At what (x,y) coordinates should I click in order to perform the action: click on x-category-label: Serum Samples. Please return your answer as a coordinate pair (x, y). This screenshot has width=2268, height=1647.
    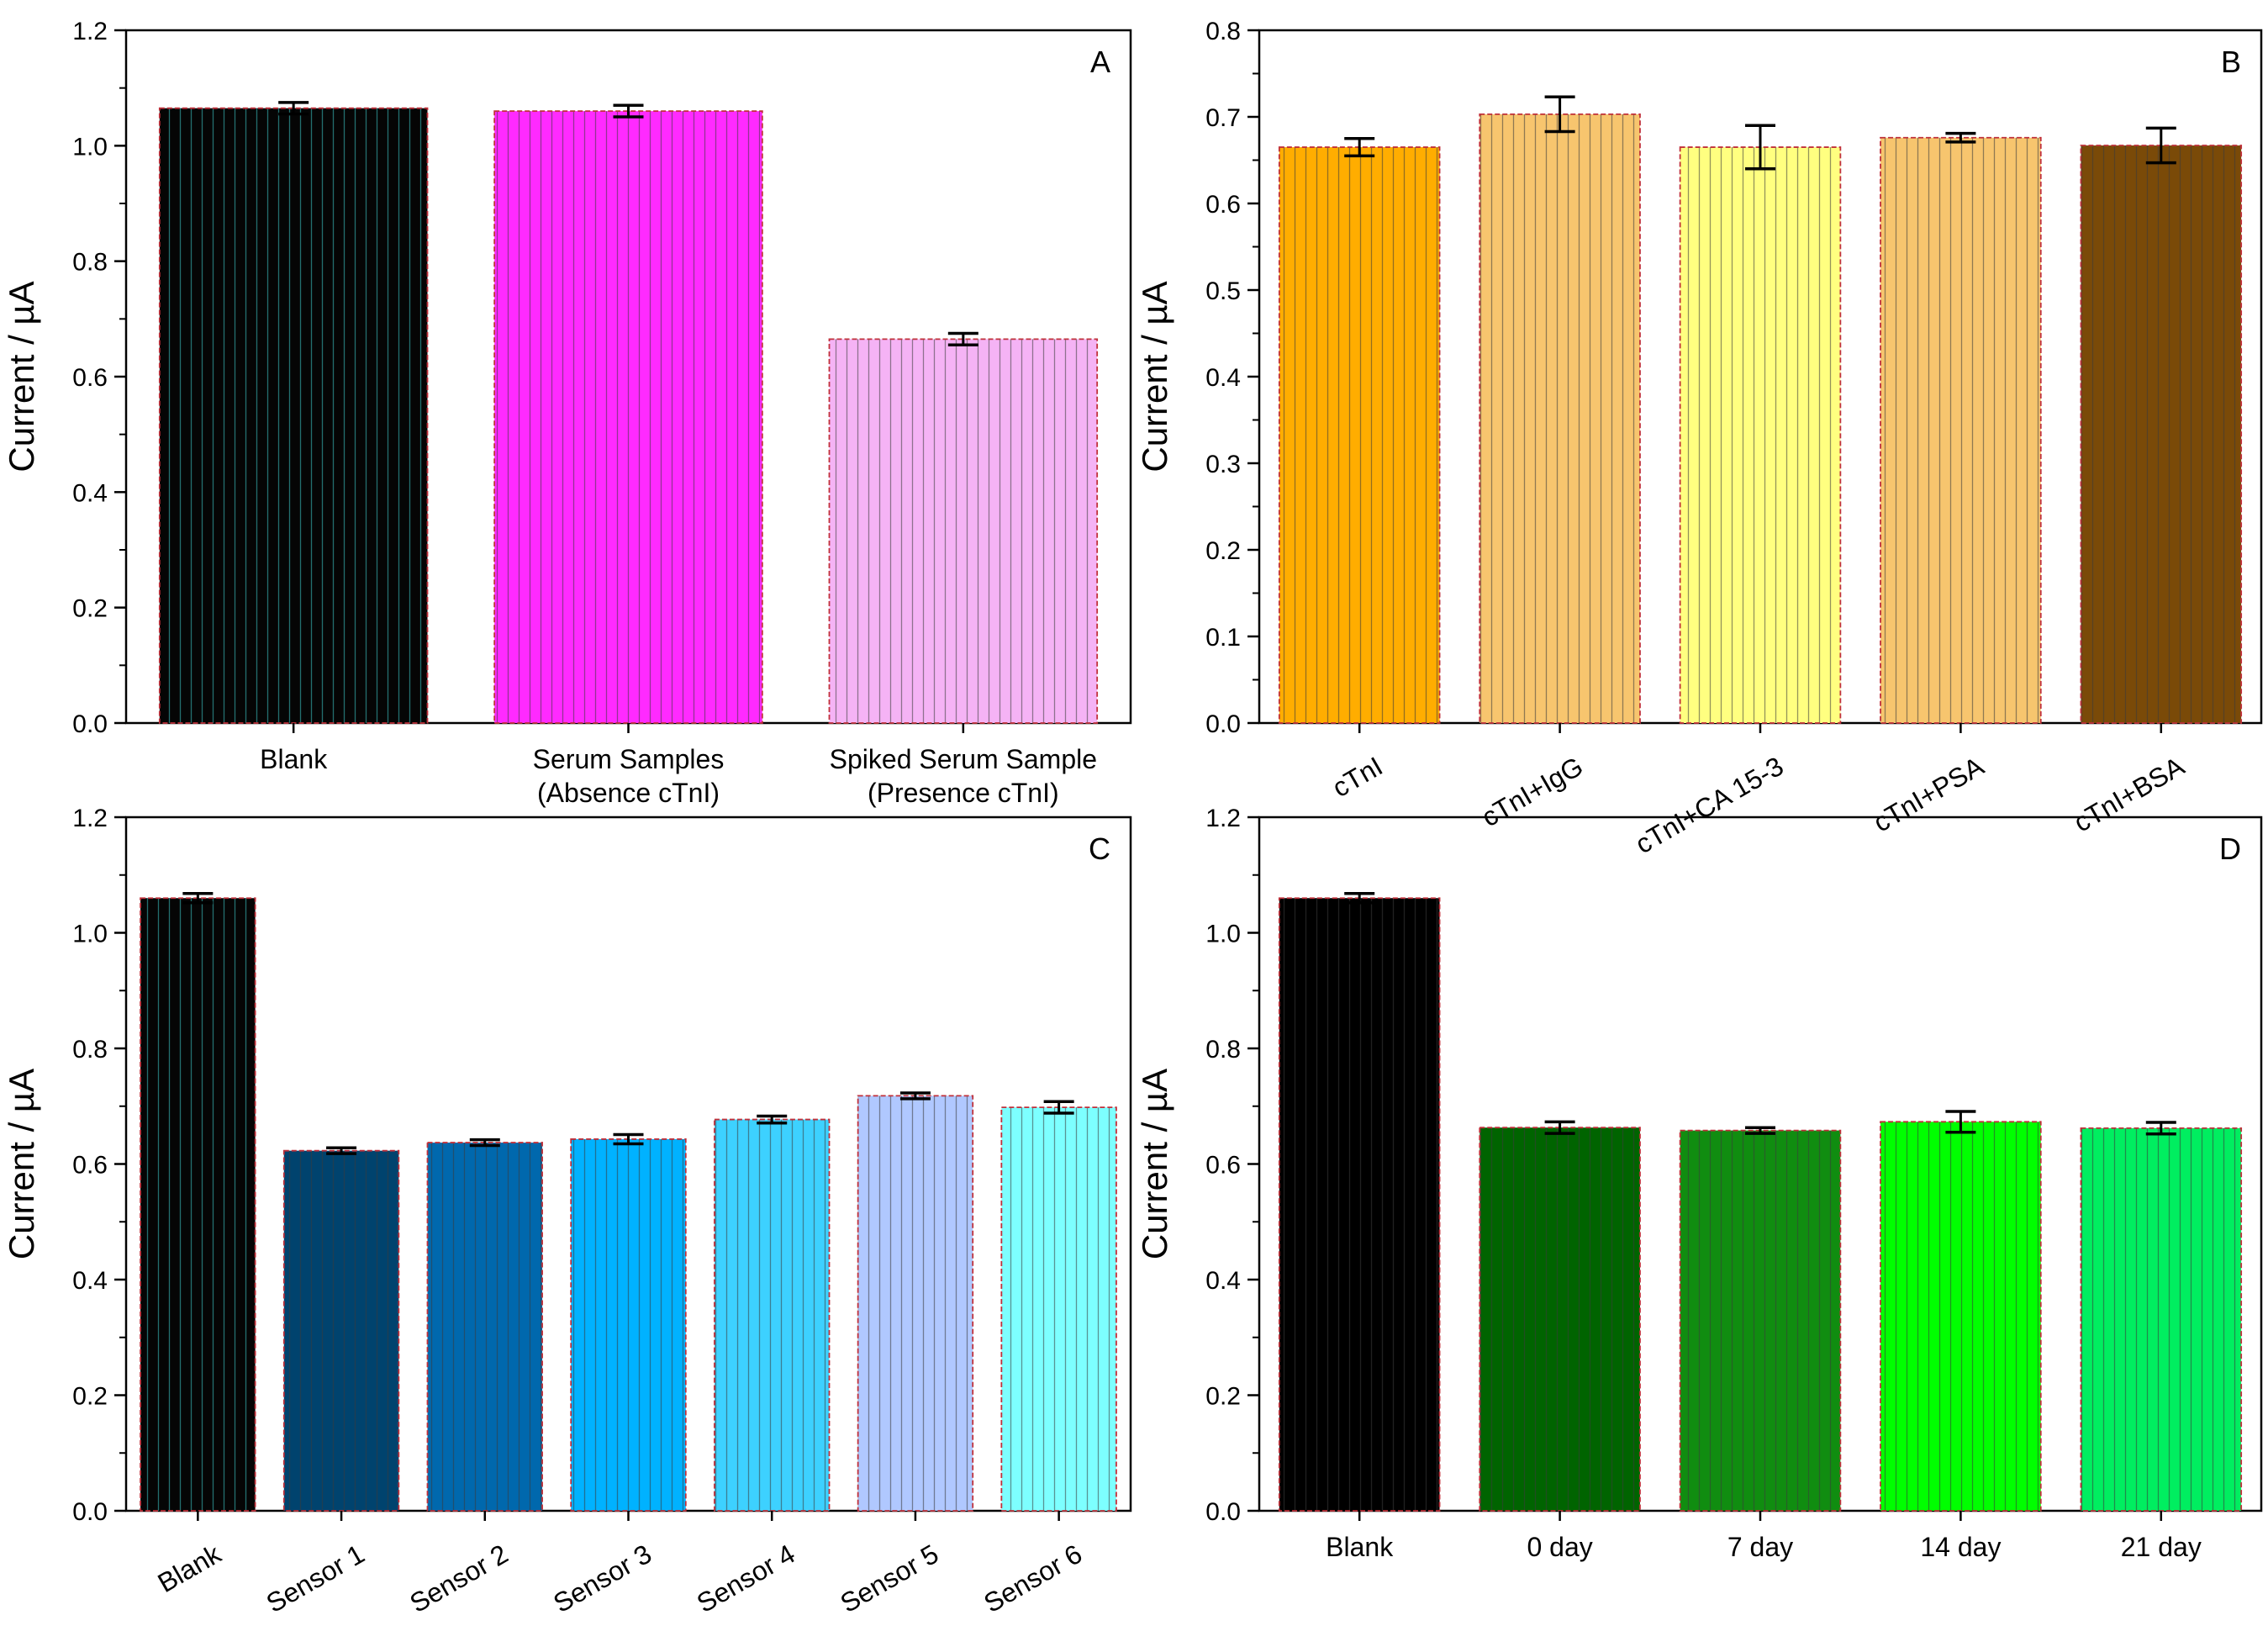
    Looking at the image, I should click on (629, 759).